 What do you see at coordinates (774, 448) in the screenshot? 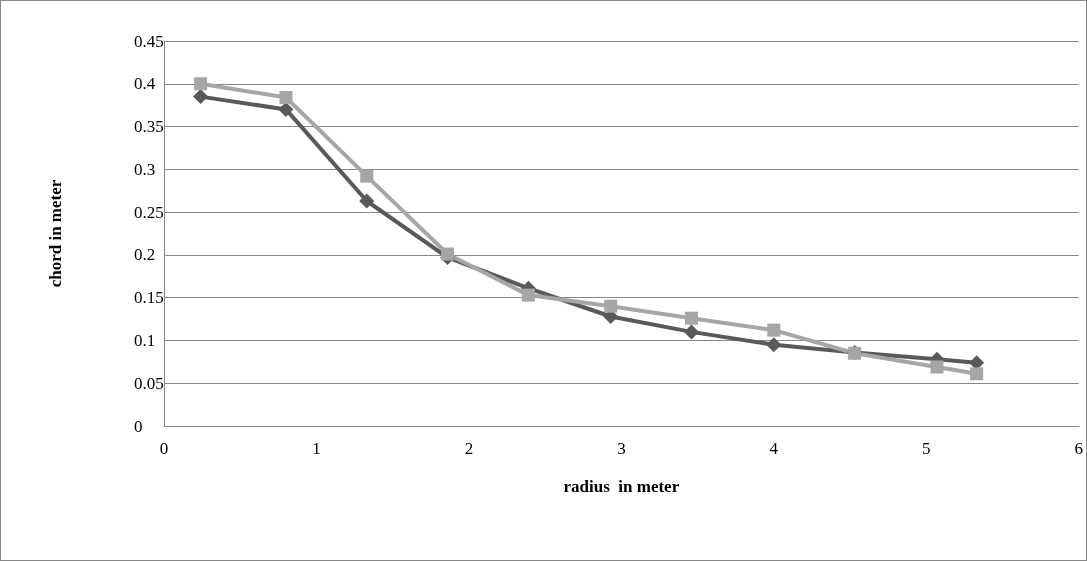
I see `x-tick-label: 4` at bounding box center [774, 448].